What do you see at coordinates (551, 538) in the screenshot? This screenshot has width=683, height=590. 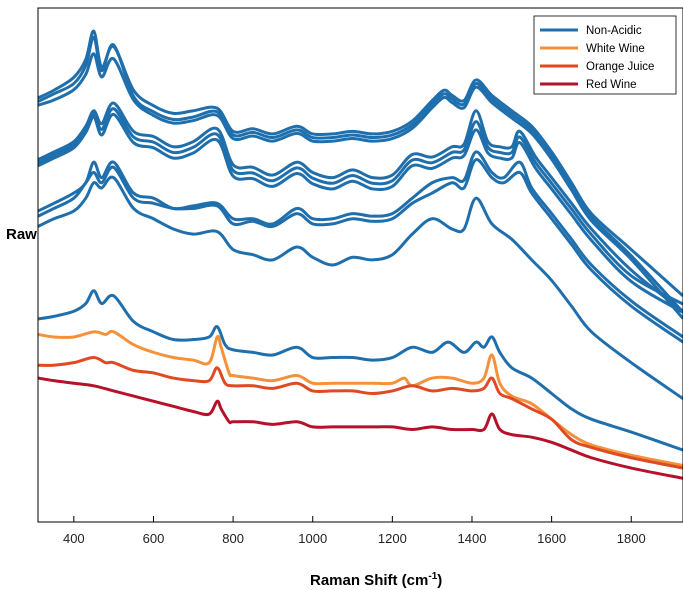 I see `x-tick-label: 1600` at bounding box center [551, 538].